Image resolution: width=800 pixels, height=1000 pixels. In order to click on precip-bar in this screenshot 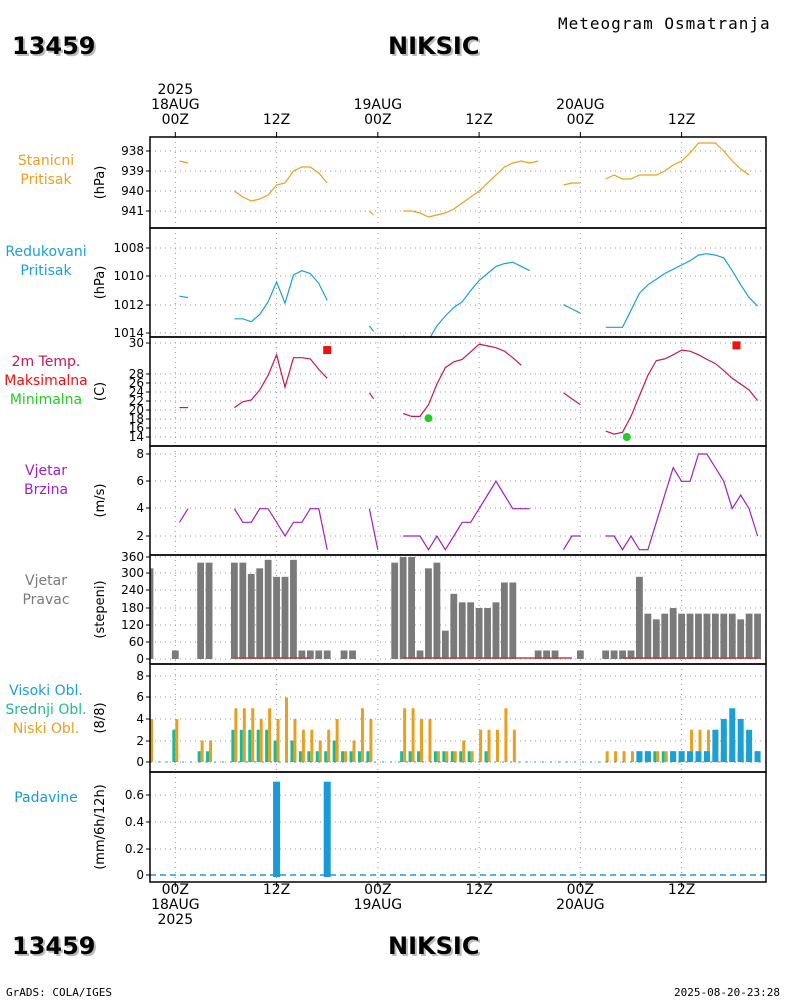, I will do `click(327, 829)`.